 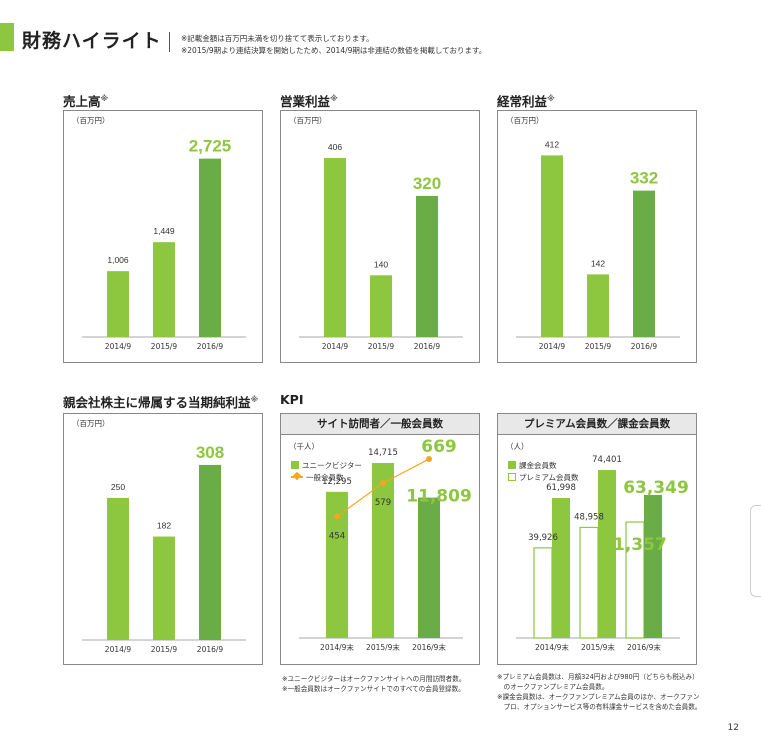 What do you see at coordinates (607, 460) in the screenshot?
I see `paid-data-label: 74,401` at bounding box center [607, 460].